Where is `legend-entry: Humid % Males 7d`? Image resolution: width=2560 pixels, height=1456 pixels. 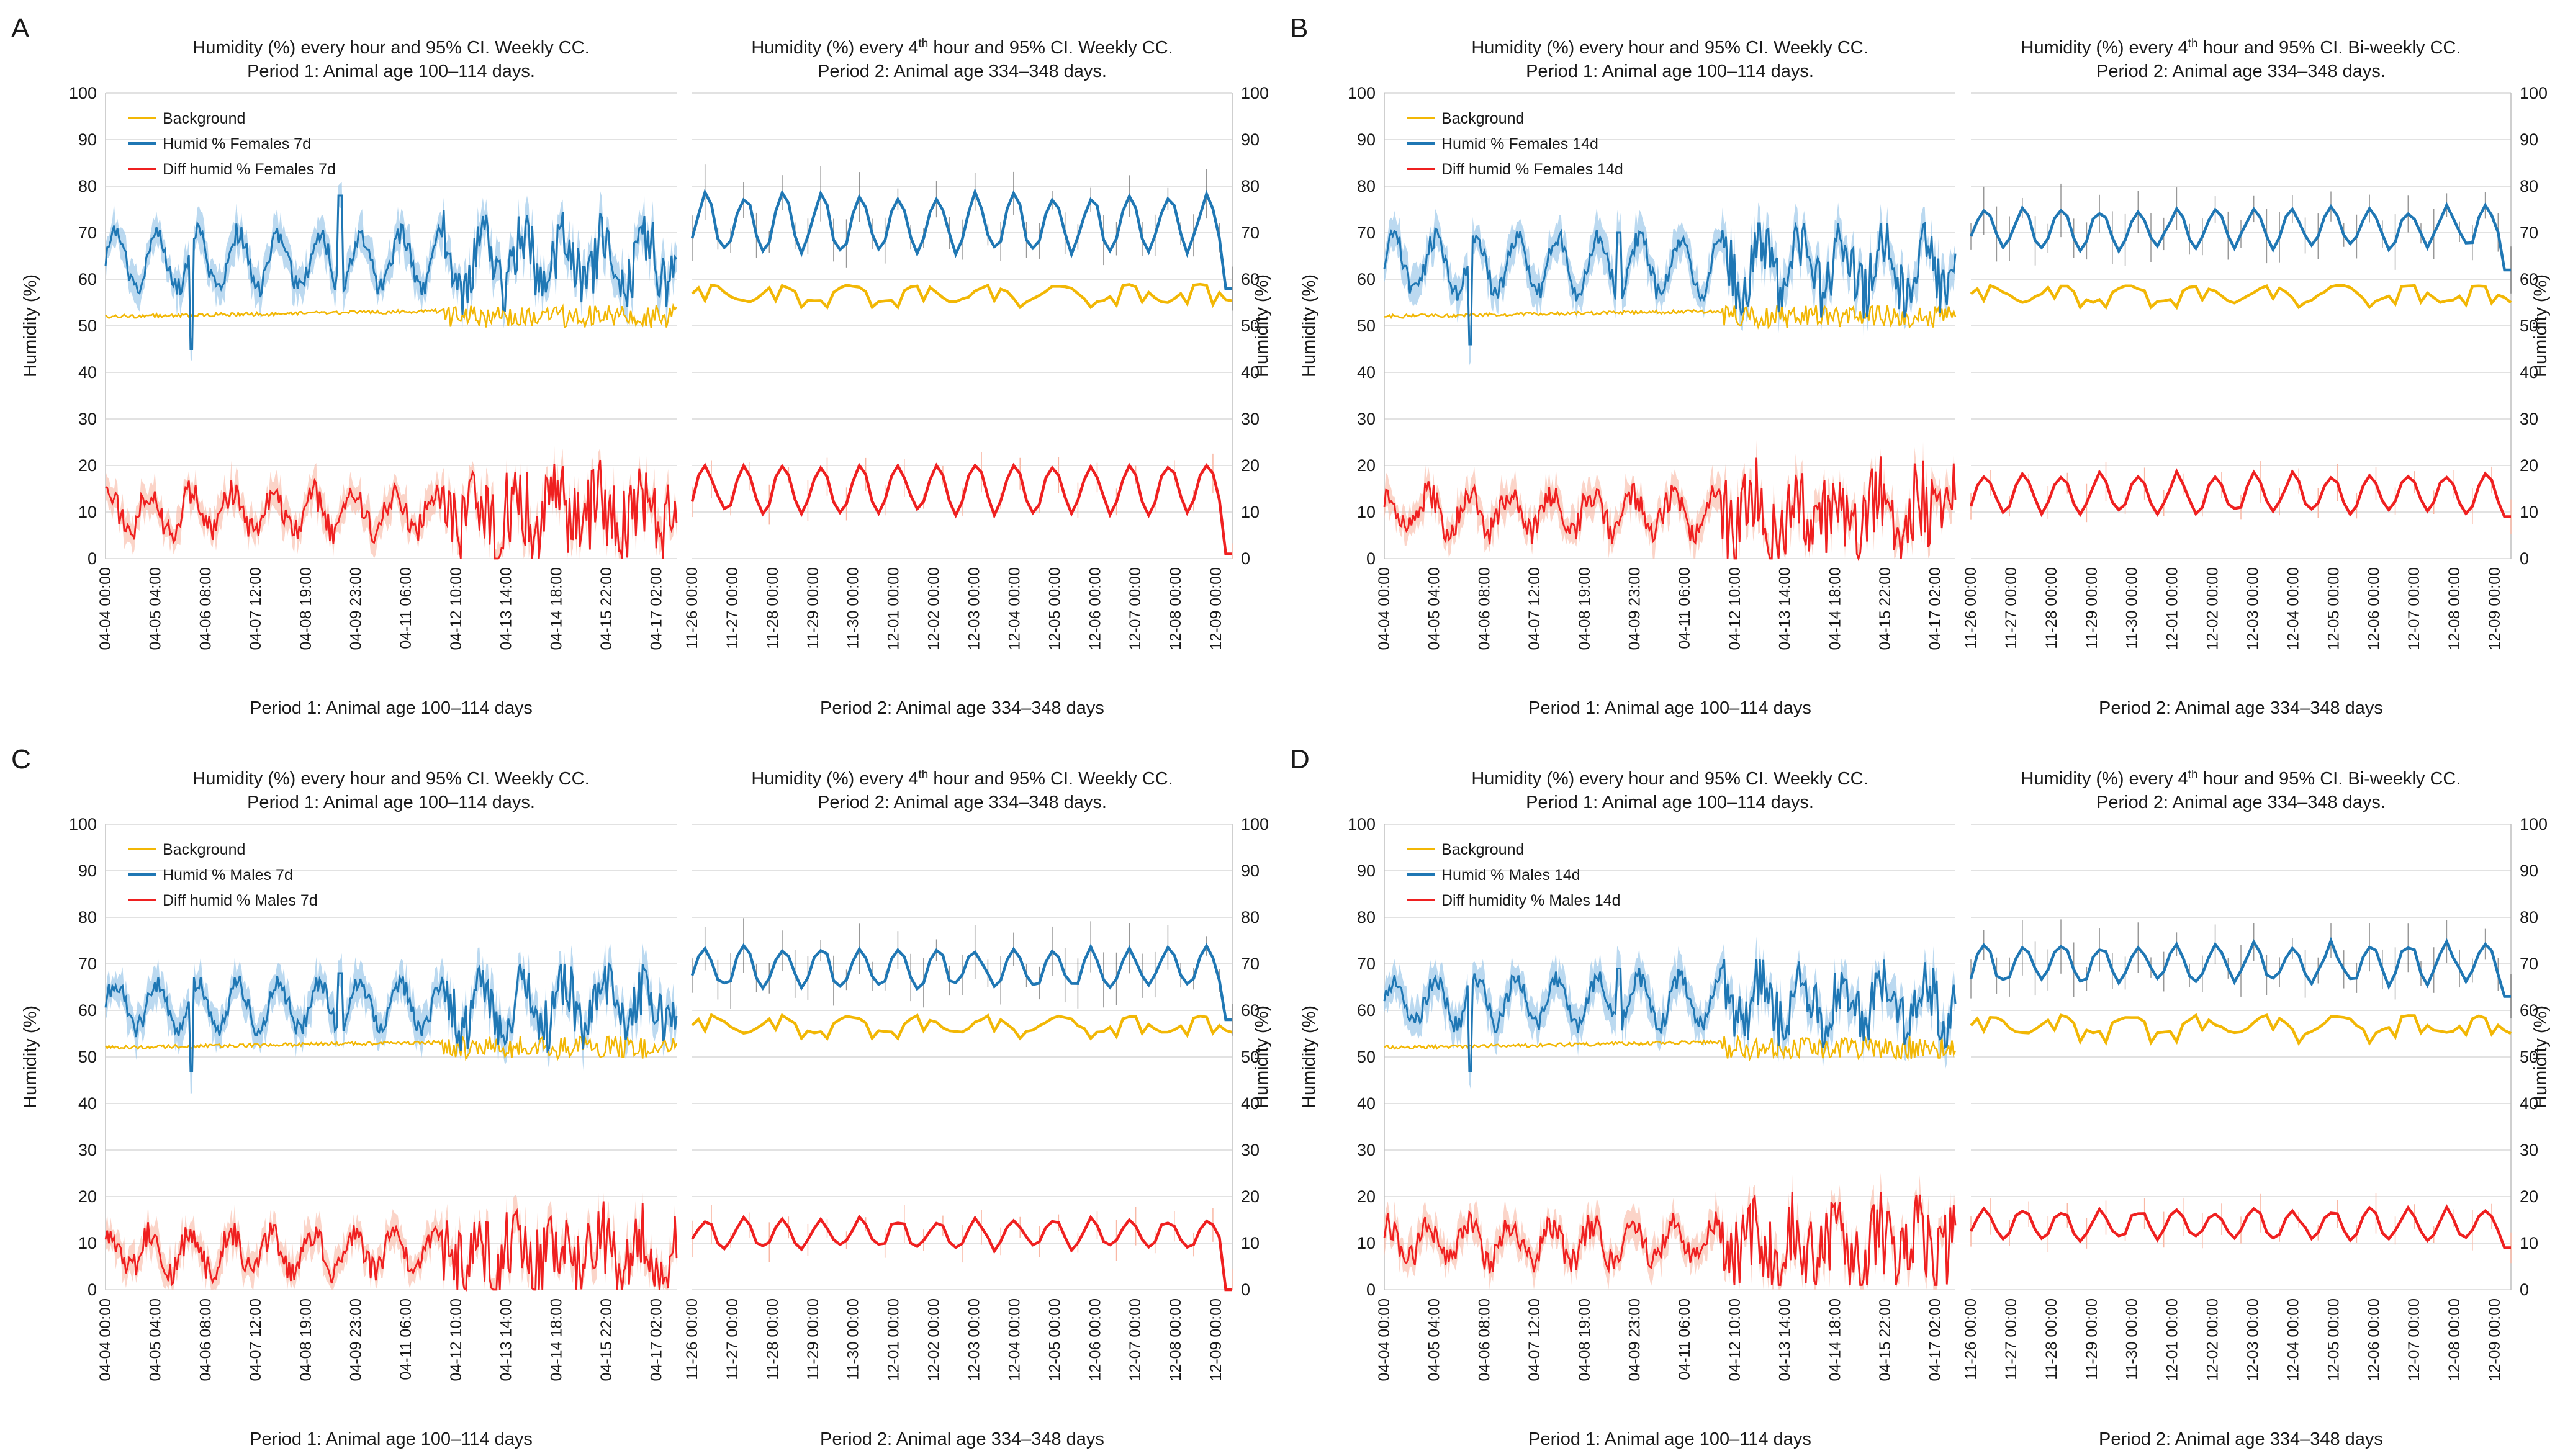
legend-entry: Humid % Males 7d is located at coordinates (228, 875).